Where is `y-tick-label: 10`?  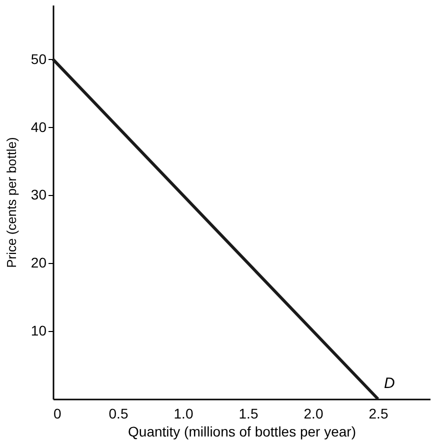 y-tick-label: 10 is located at coordinates (38, 330).